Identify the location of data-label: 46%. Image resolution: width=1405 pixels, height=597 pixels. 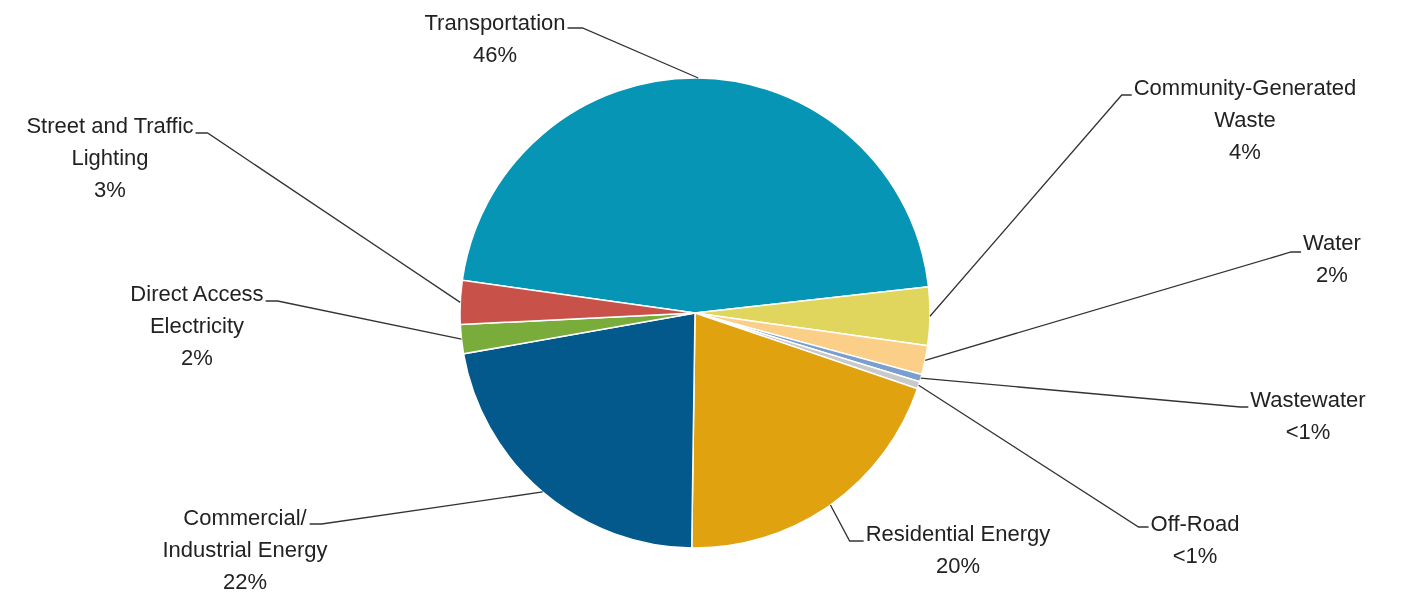
(495, 54).